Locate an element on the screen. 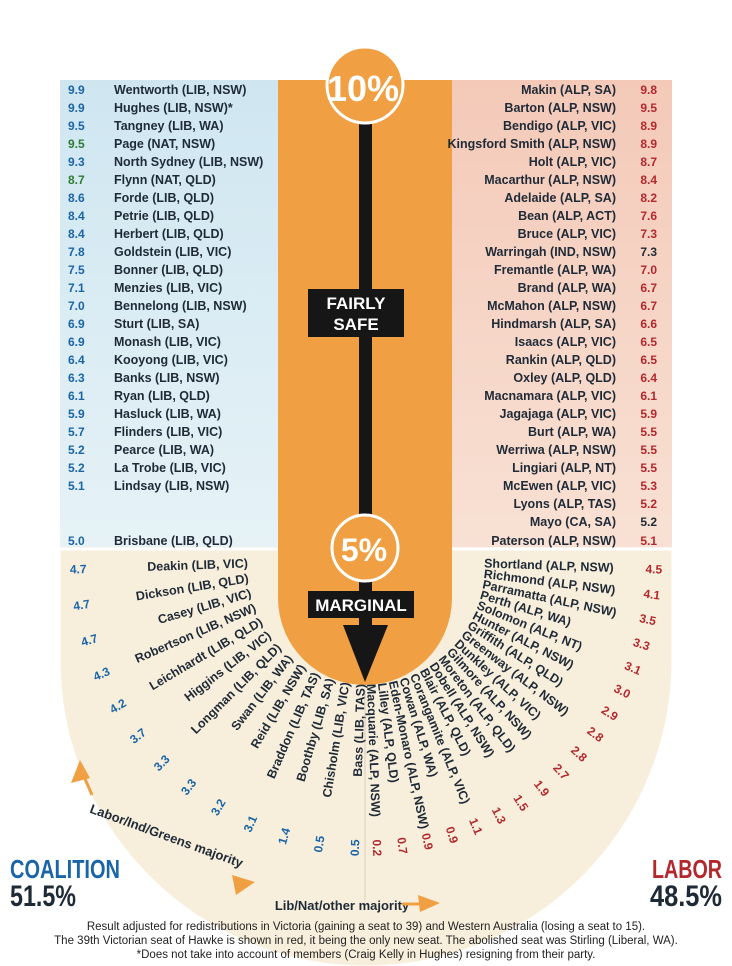  labor-marginal-margin: 1.3 is located at coordinates (499, 816).